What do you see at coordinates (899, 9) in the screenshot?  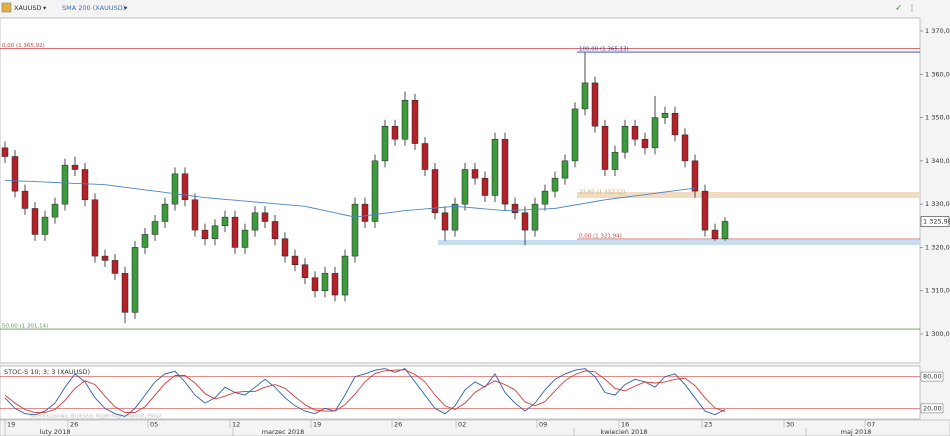 I see `draw-tool: ✓` at bounding box center [899, 9].